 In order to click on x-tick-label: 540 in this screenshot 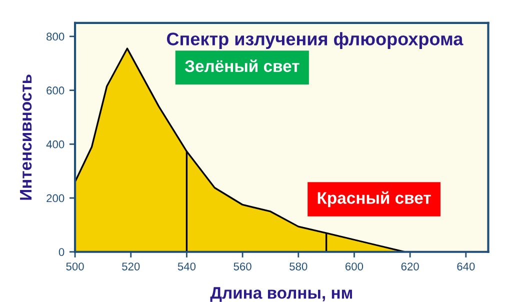, I will do `click(187, 266)`.